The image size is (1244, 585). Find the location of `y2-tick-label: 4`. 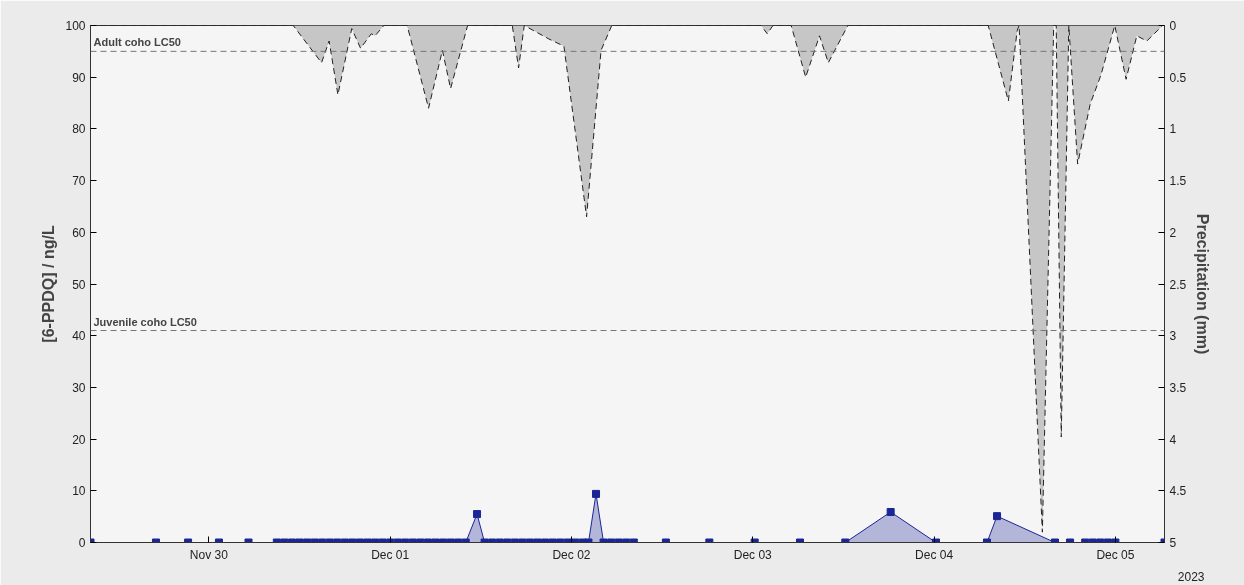

y2-tick-label: 4 is located at coordinates (1173, 439).